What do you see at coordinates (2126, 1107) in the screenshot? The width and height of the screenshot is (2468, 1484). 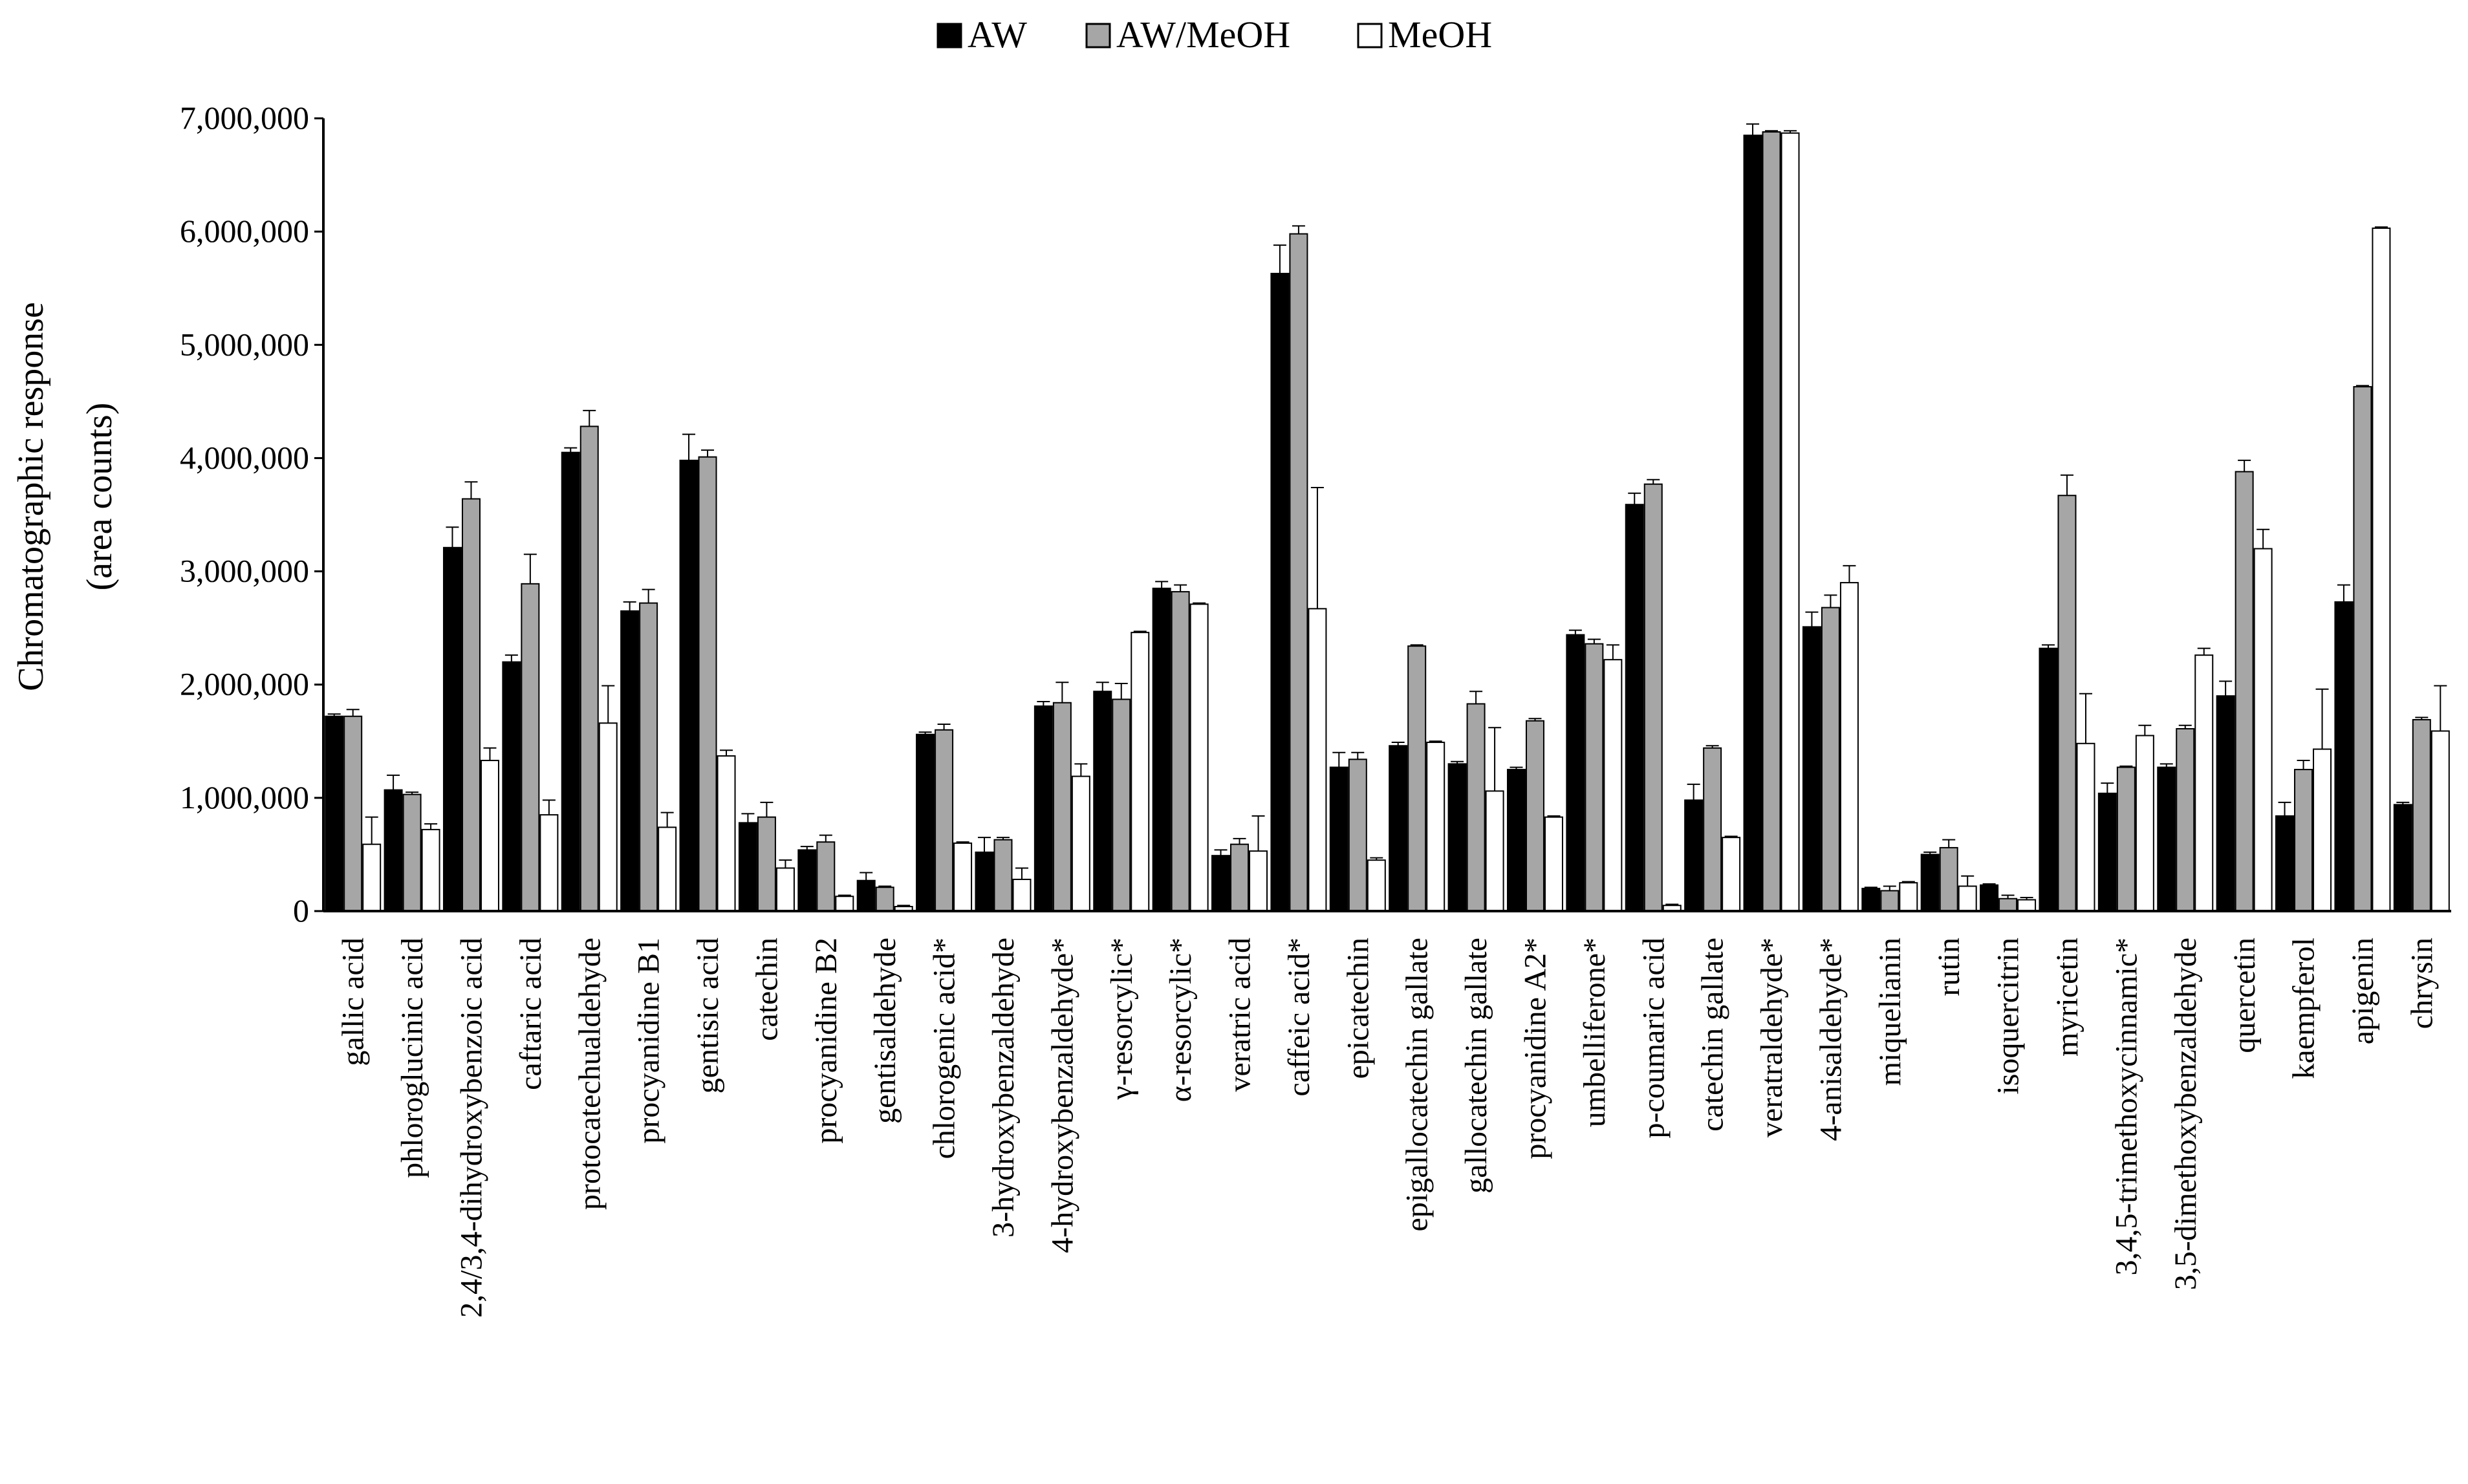 I see `x-category-label: 3,4,5-trimethoxycinnamic*` at bounding box center [2126, 1107].